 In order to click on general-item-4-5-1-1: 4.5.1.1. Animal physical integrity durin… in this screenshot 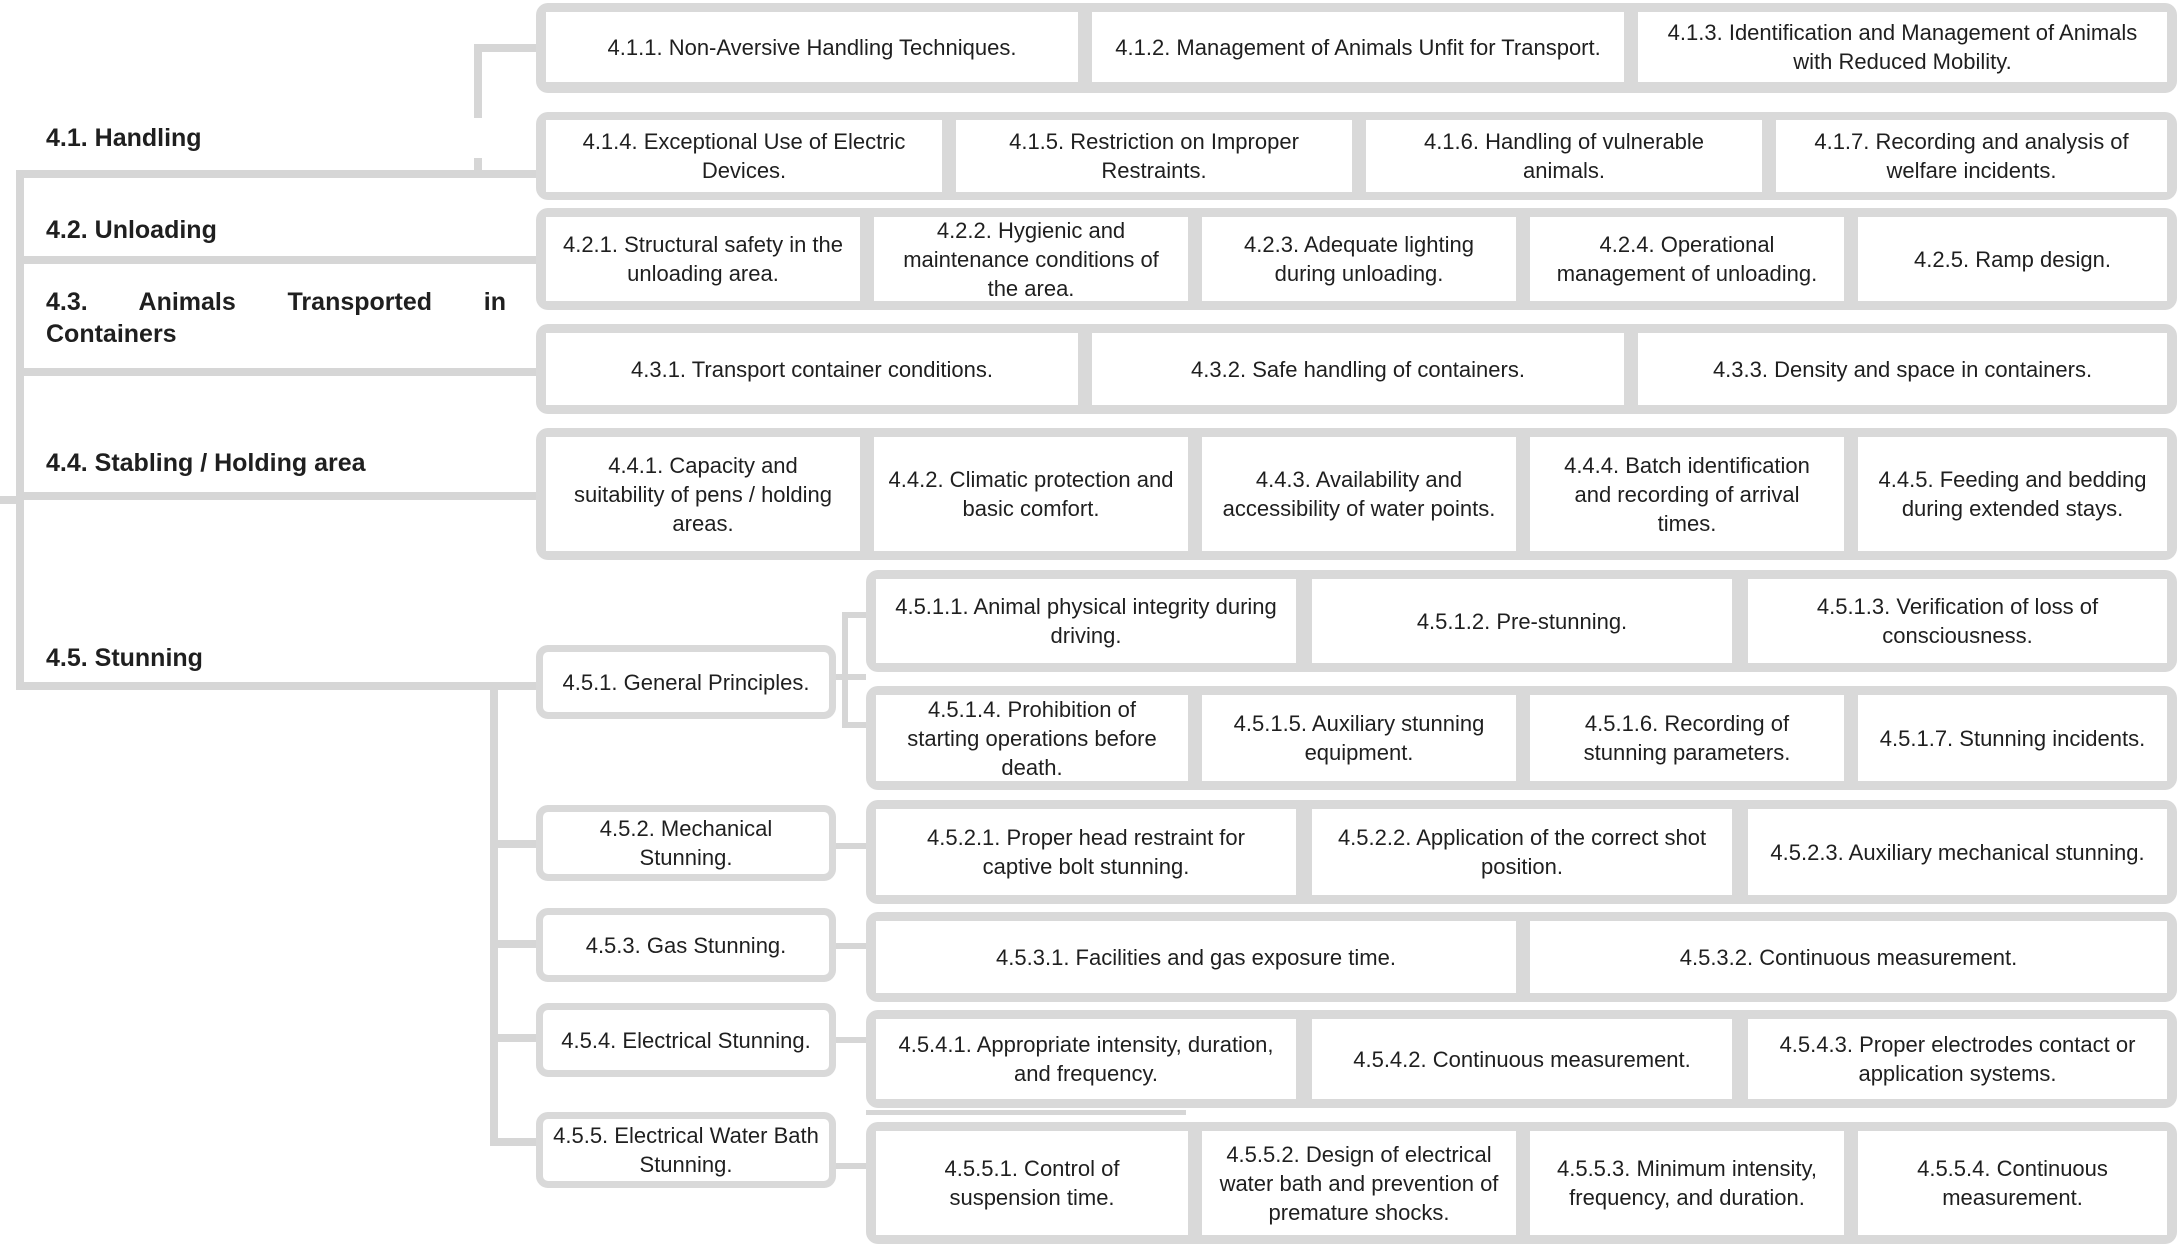, I will do `click(1086, 621)`.